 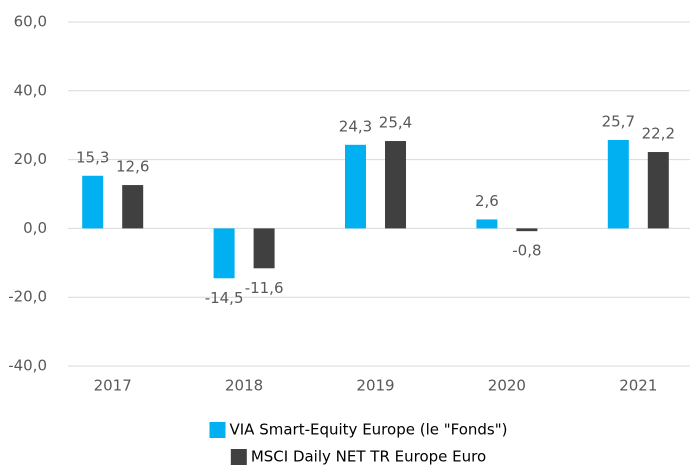 I want to click on y-tick-label: -20,0, so click(x=27, y=297).